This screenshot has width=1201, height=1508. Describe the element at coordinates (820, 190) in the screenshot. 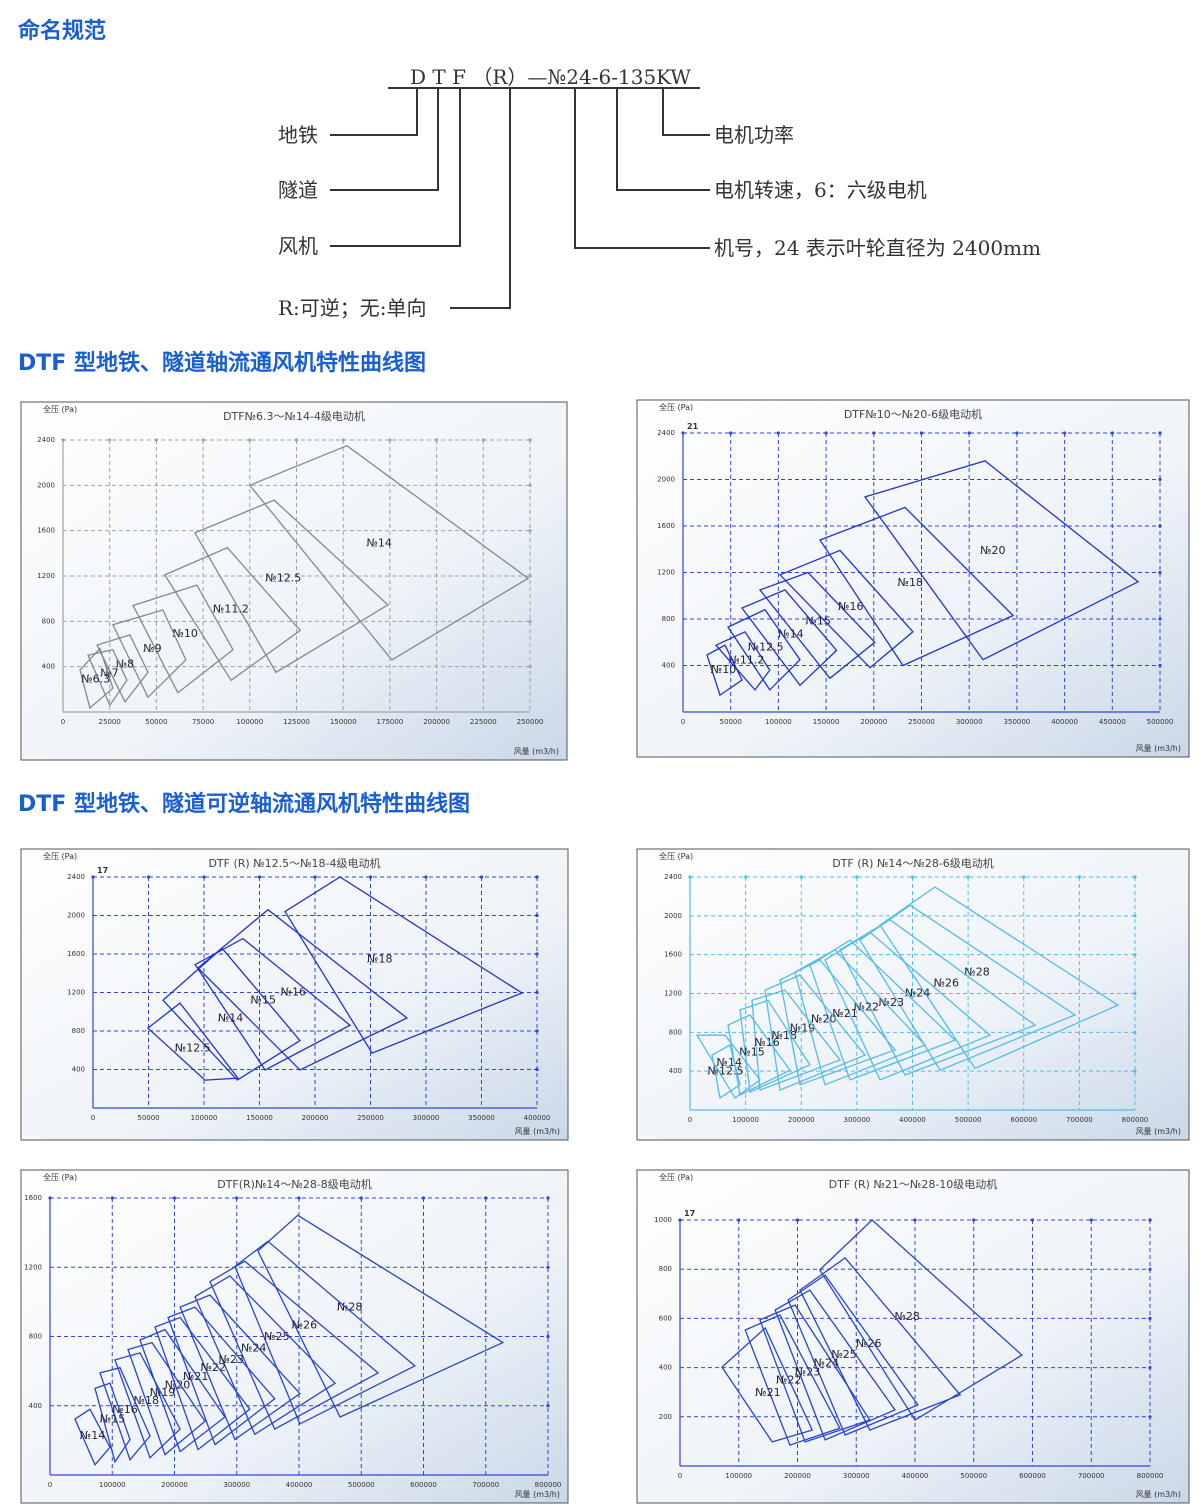

I see `right-label: 电机转速，6：六级电机` at that location.